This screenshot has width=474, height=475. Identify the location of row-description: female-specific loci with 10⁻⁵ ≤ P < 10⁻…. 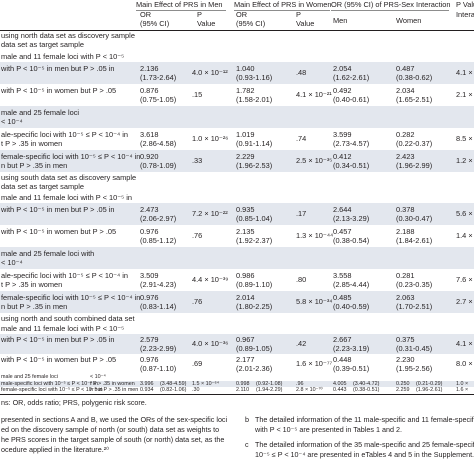
(71, 297).